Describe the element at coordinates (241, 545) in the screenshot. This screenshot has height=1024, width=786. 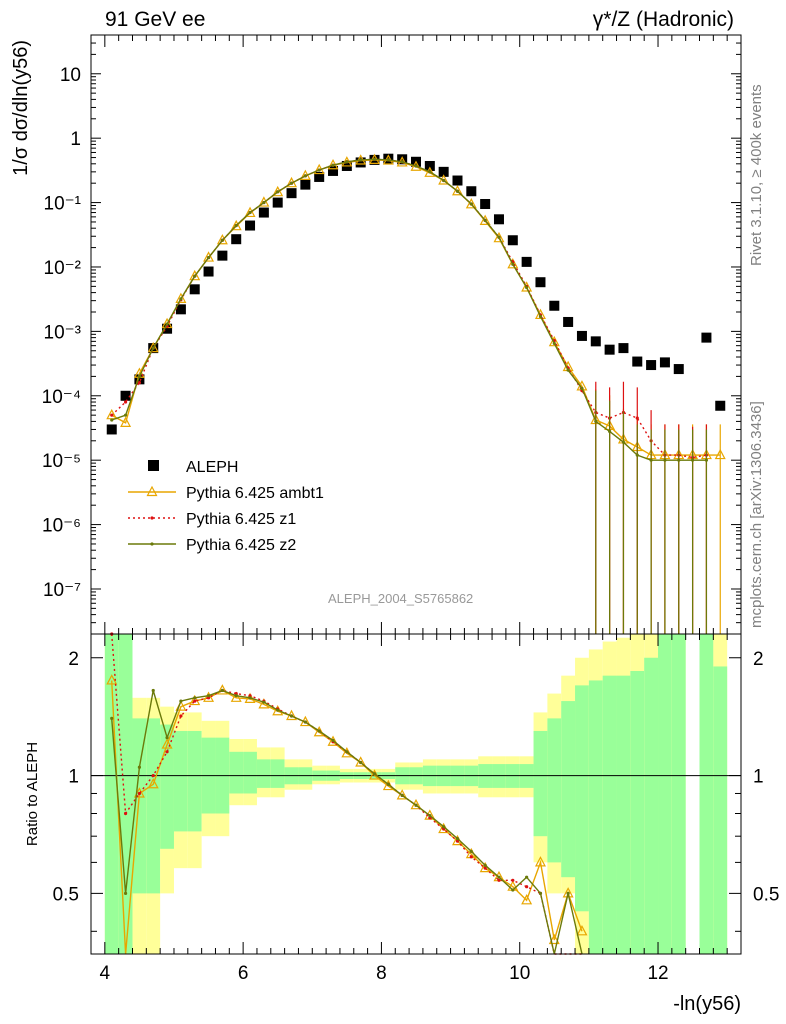
I see `legend-item-3: Pythia 6.425 z2` at that location.